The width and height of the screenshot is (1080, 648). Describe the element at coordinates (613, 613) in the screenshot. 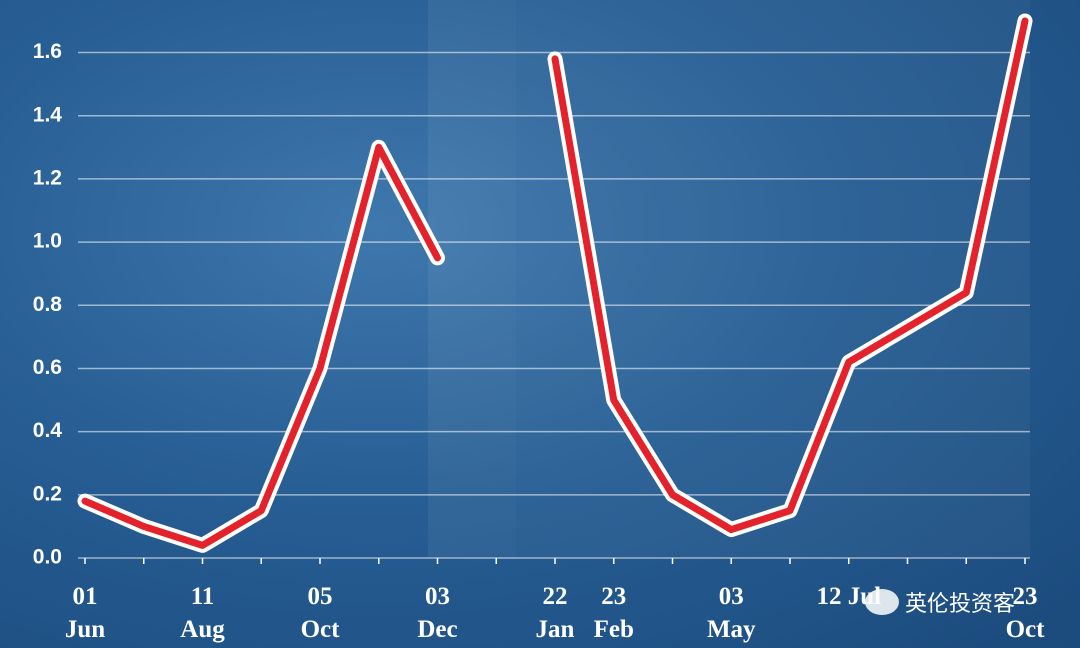

I see `x-tick-label: 23 Feb` at that location.